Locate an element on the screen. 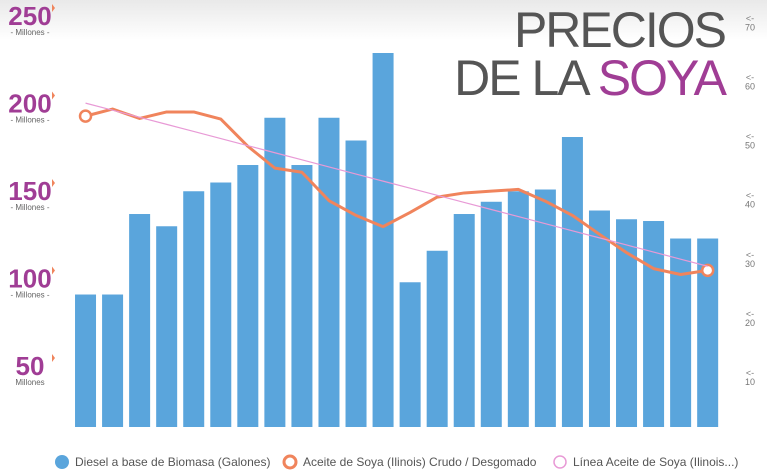 The height and width of the screenshot is (474, 767). y2-tick-label: 40 is located at coordinates (750, 205).